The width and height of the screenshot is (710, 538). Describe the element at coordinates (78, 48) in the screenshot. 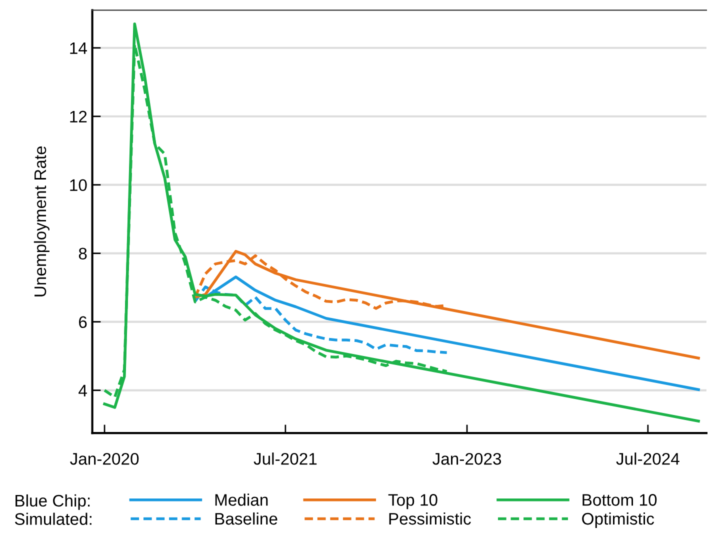

I see `y-tick-label: 14` at that location.